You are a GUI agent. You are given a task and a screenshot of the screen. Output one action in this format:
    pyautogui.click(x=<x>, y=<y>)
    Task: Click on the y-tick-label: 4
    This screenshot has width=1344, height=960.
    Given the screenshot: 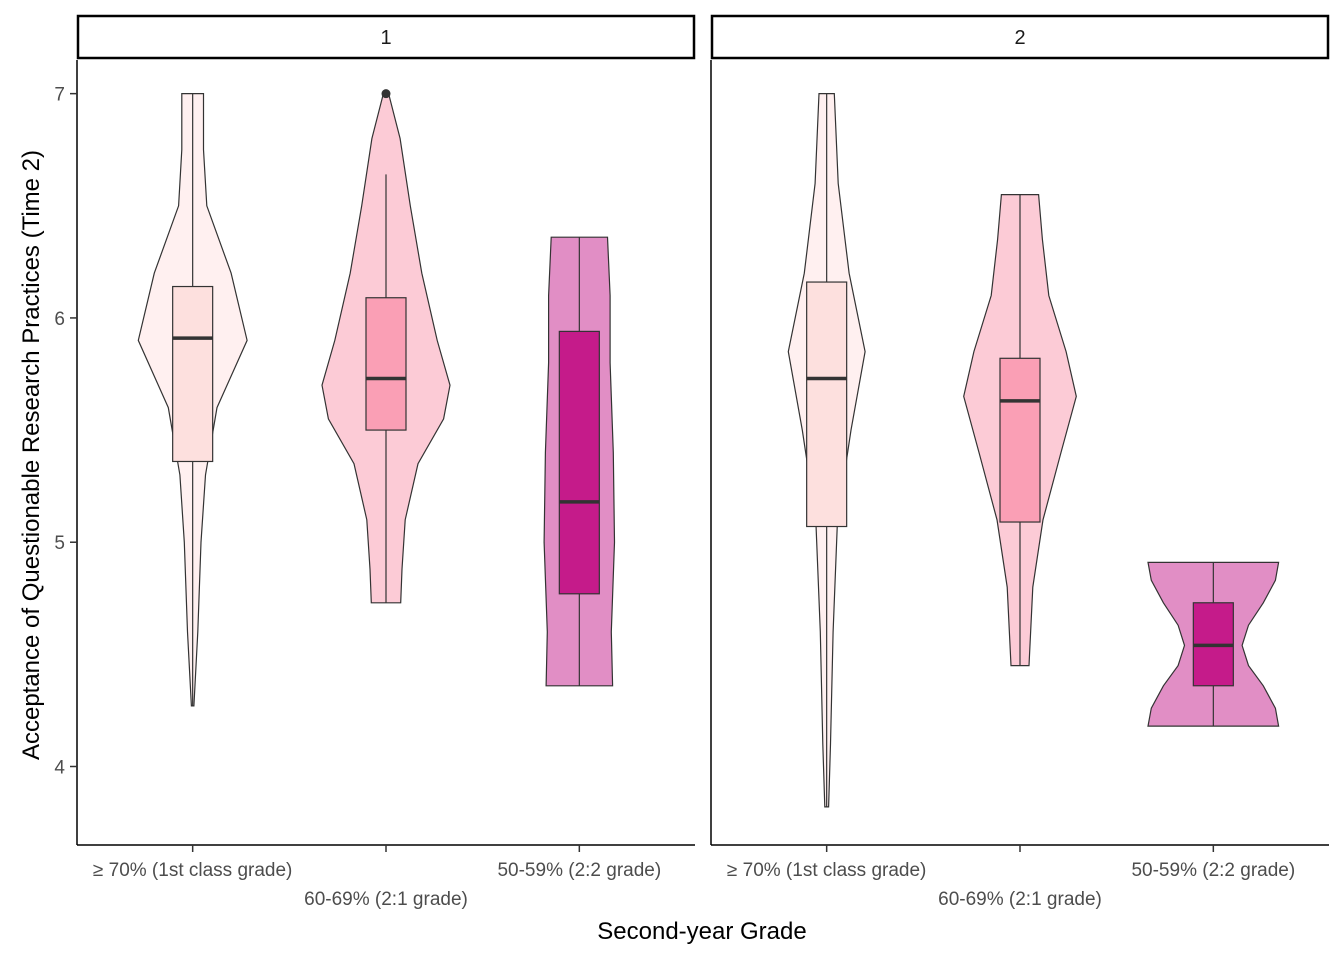 What is the action you would take?
    pyautogui.click(x=59, y=768)
    